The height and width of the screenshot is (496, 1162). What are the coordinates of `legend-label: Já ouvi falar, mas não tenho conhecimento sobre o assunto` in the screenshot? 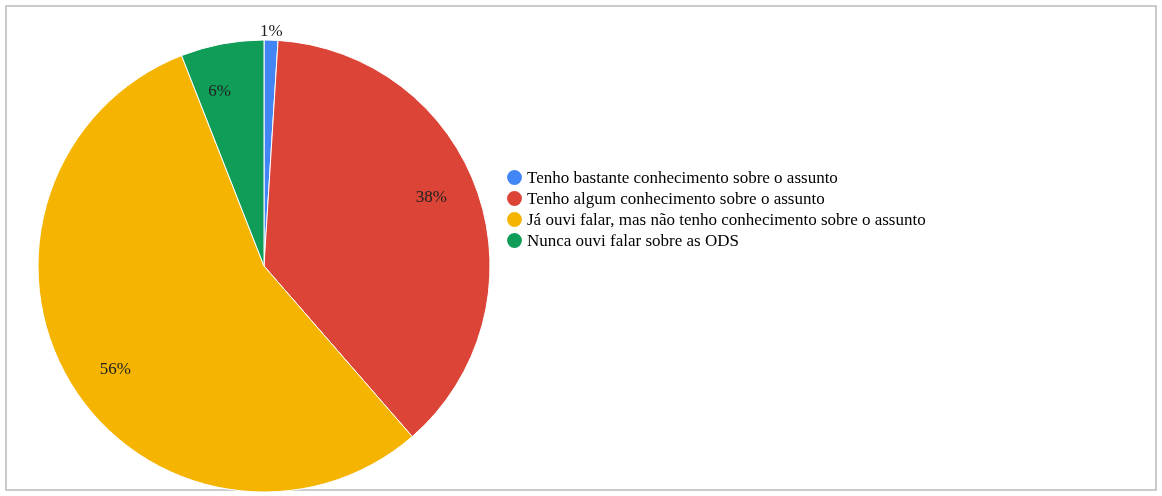 It's located at (726, 219).